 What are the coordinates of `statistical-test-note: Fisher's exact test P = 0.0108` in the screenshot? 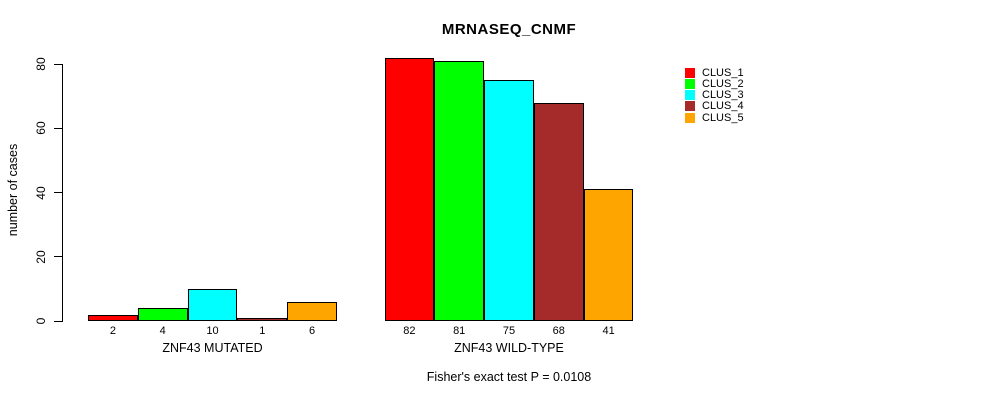 It's located at (509, 377).